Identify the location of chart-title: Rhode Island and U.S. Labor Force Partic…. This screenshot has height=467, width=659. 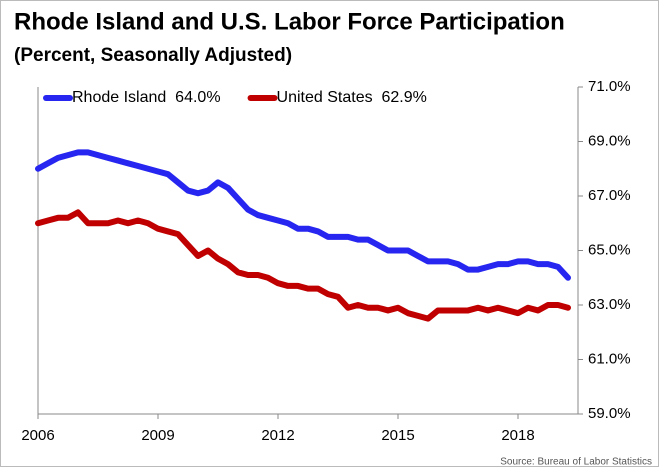
(289, 21).